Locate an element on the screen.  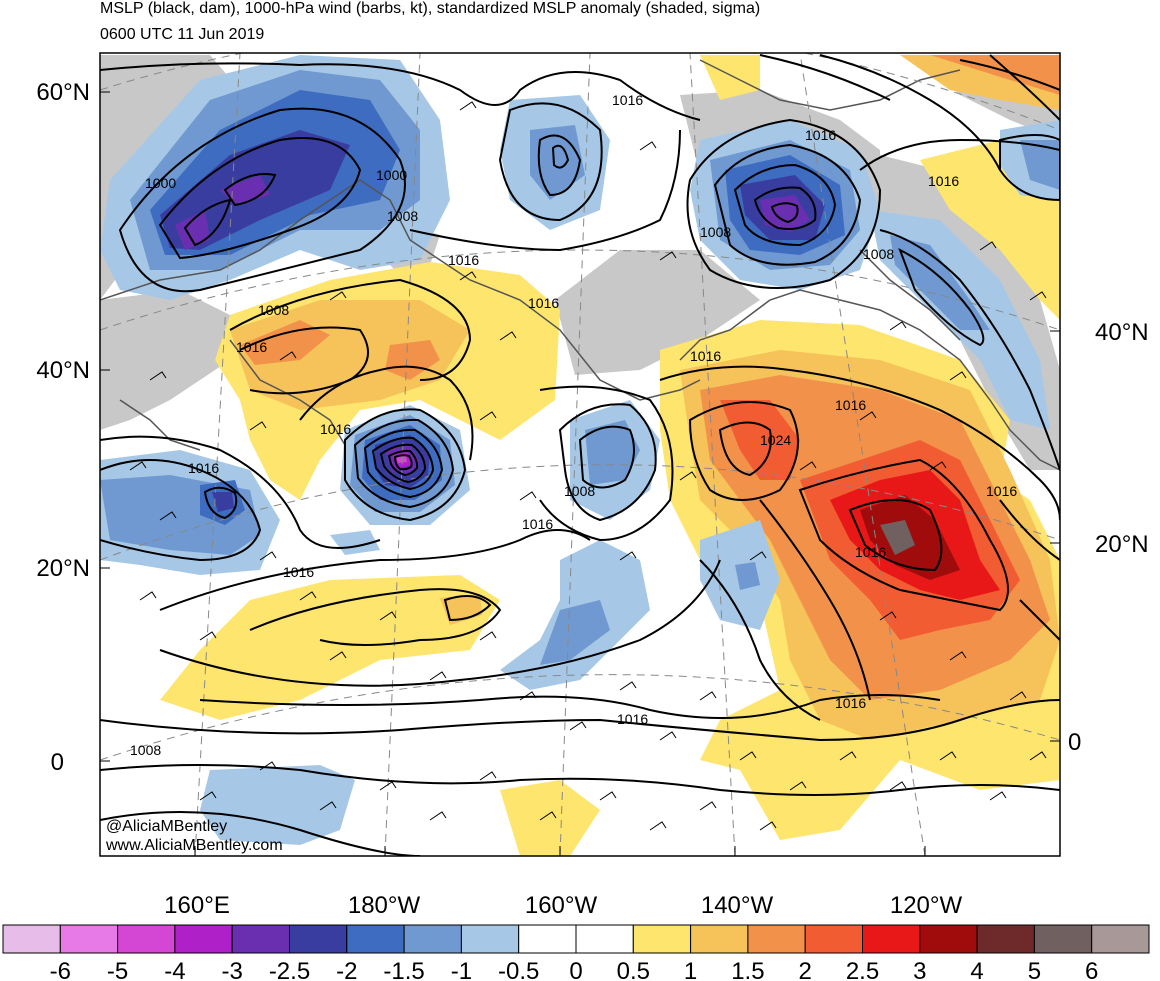
colorbar-tick-label: 1.5 is located at coordinates (747, 969).